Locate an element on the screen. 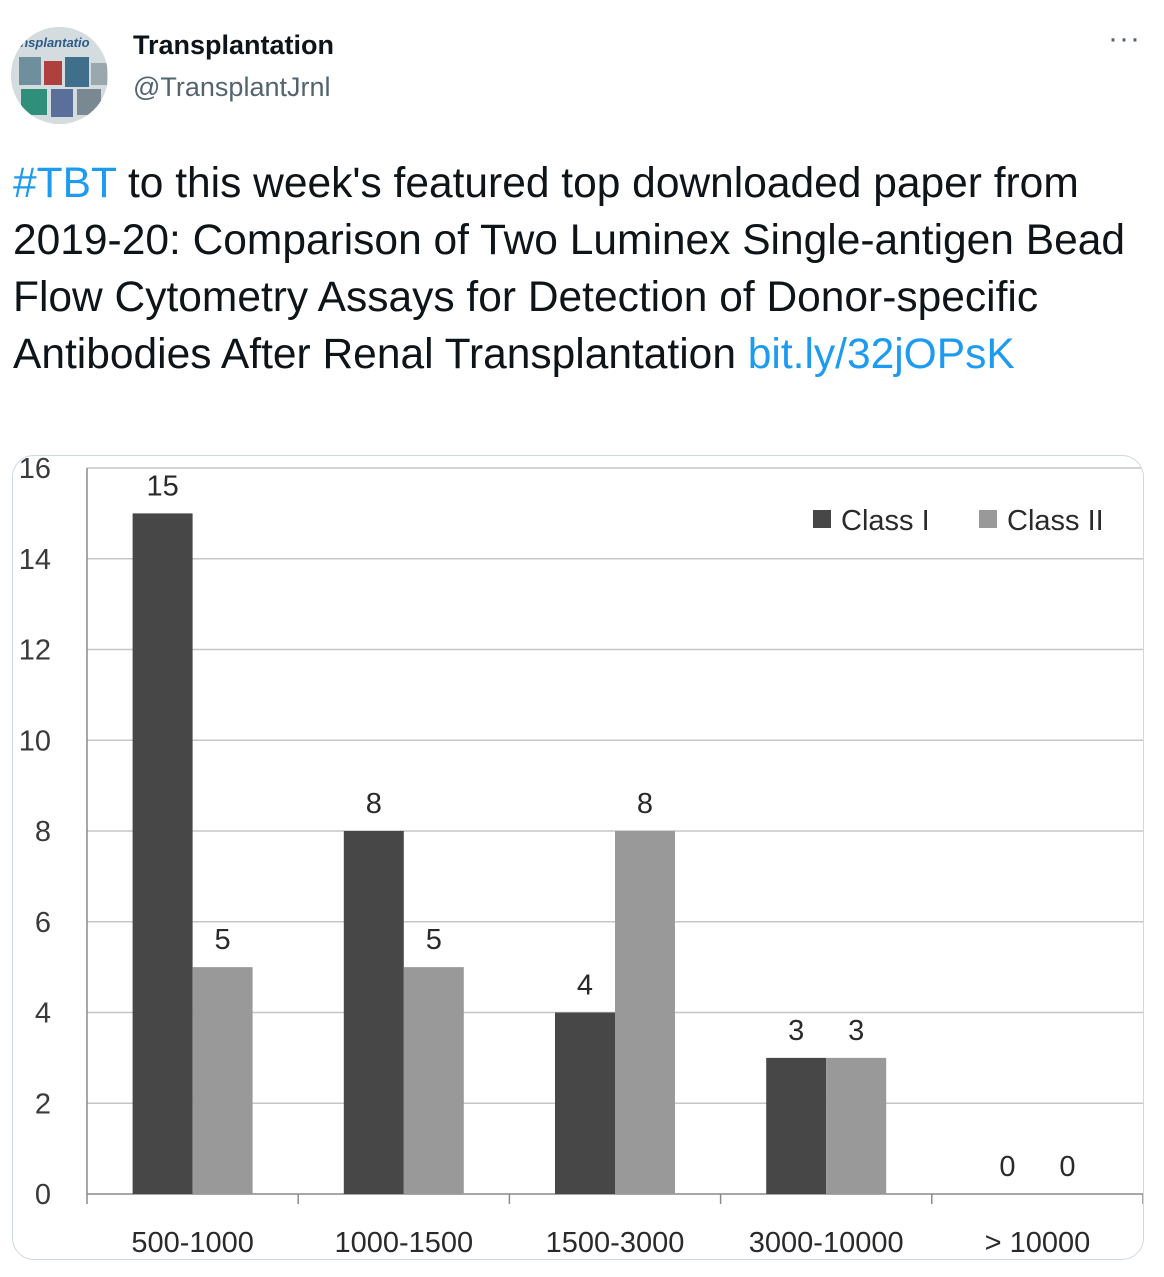 The image size is (1164, 1277). y-tick-label: 0 is located at coordinates (43, 1195).